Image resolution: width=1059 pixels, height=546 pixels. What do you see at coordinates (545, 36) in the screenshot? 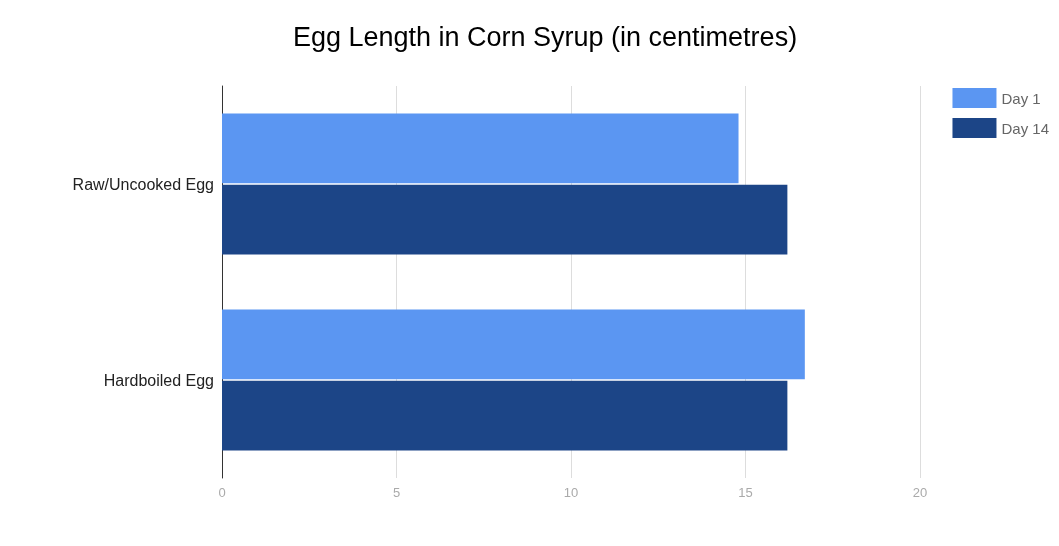
I see `chart-title: Egg Length in Corn Syrup (in centimetres)` at bounding box center [545, 36].